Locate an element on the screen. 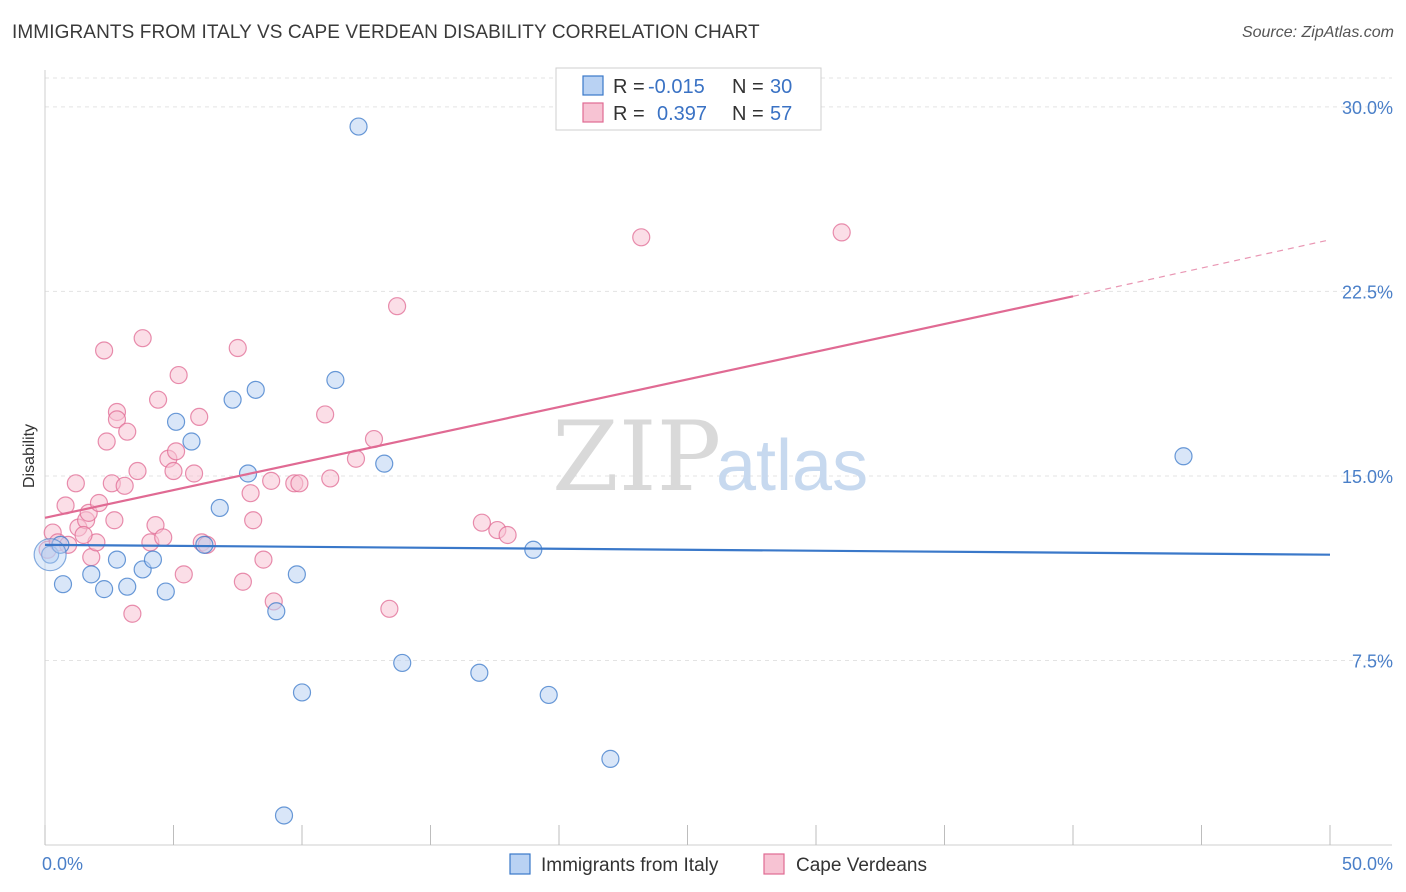 This screenshot has height=892, width=1406. legend-r-label-cape-verdeans: R = is located at coordinates (629, 114).